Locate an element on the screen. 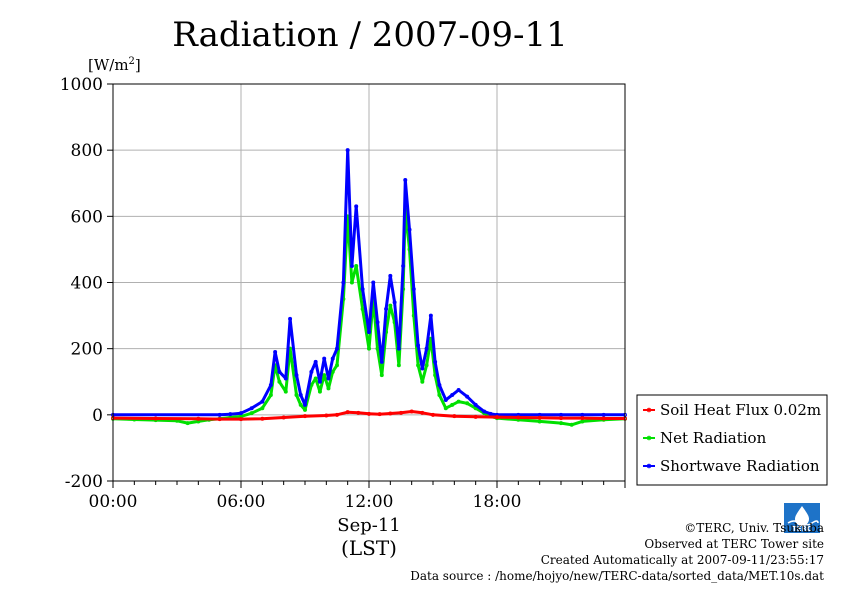 This screenshot has width=842, height=595. y-tick-label: 600 is located at coordinates (87, 217).